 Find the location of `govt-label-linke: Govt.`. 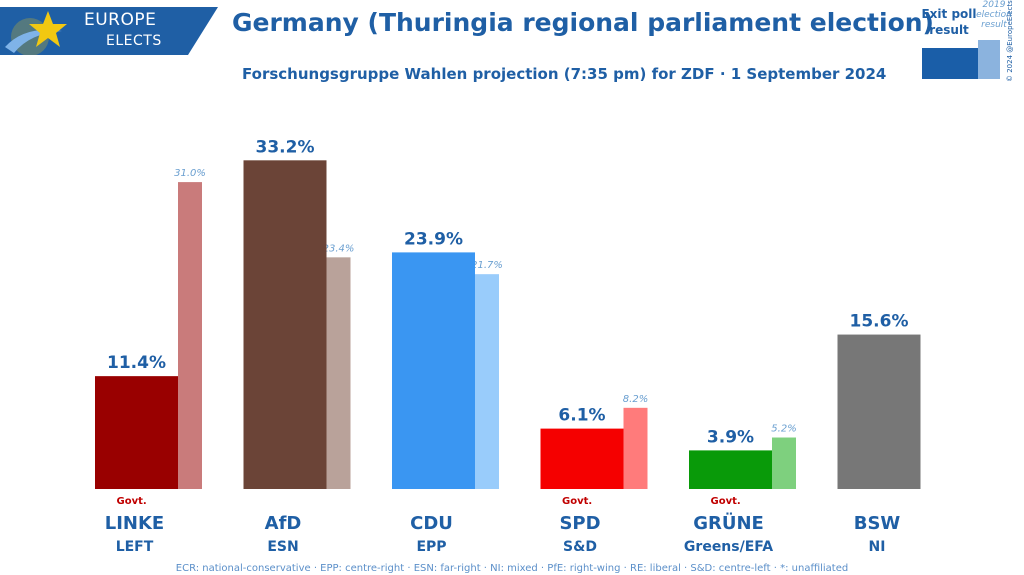

govt-label-linke: Govt. is located at coordinates (132, 501).